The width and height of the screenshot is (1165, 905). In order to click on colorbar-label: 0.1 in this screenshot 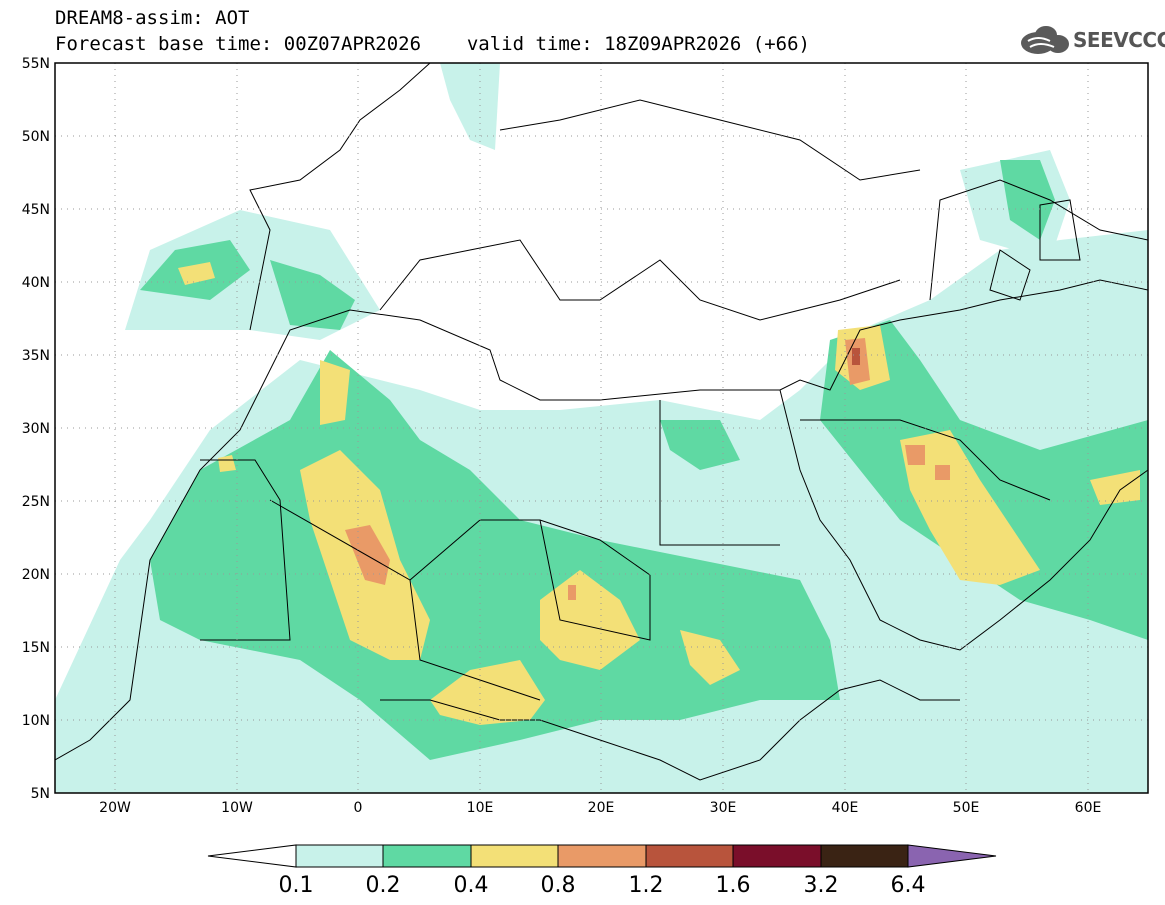, I will do `click(296, 885)`.